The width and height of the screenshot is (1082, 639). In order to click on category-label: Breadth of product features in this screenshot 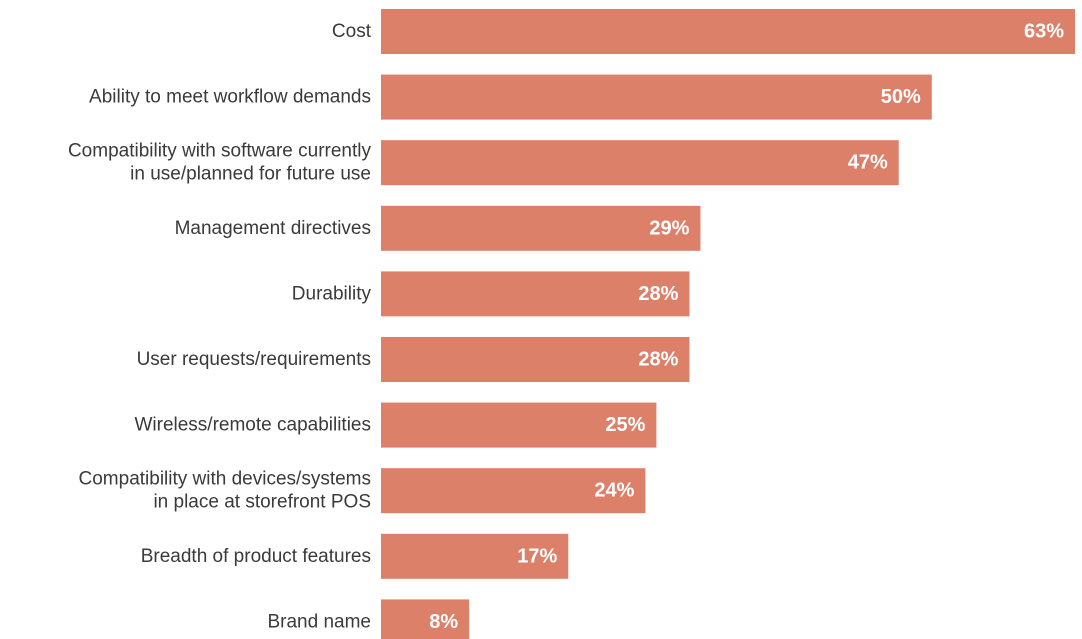, I will do `click(256, 556)`.